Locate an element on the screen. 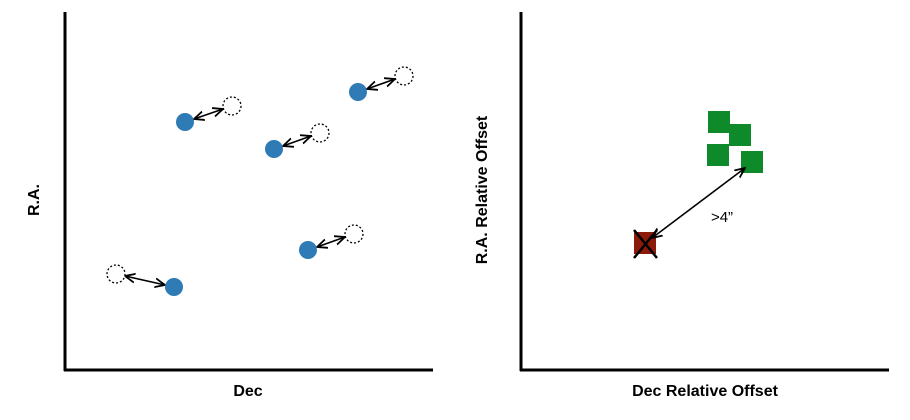 This screenshot has height=420, width=910. y-axis-label: R.A. Relative Offset is located at coordinates (482, 189).